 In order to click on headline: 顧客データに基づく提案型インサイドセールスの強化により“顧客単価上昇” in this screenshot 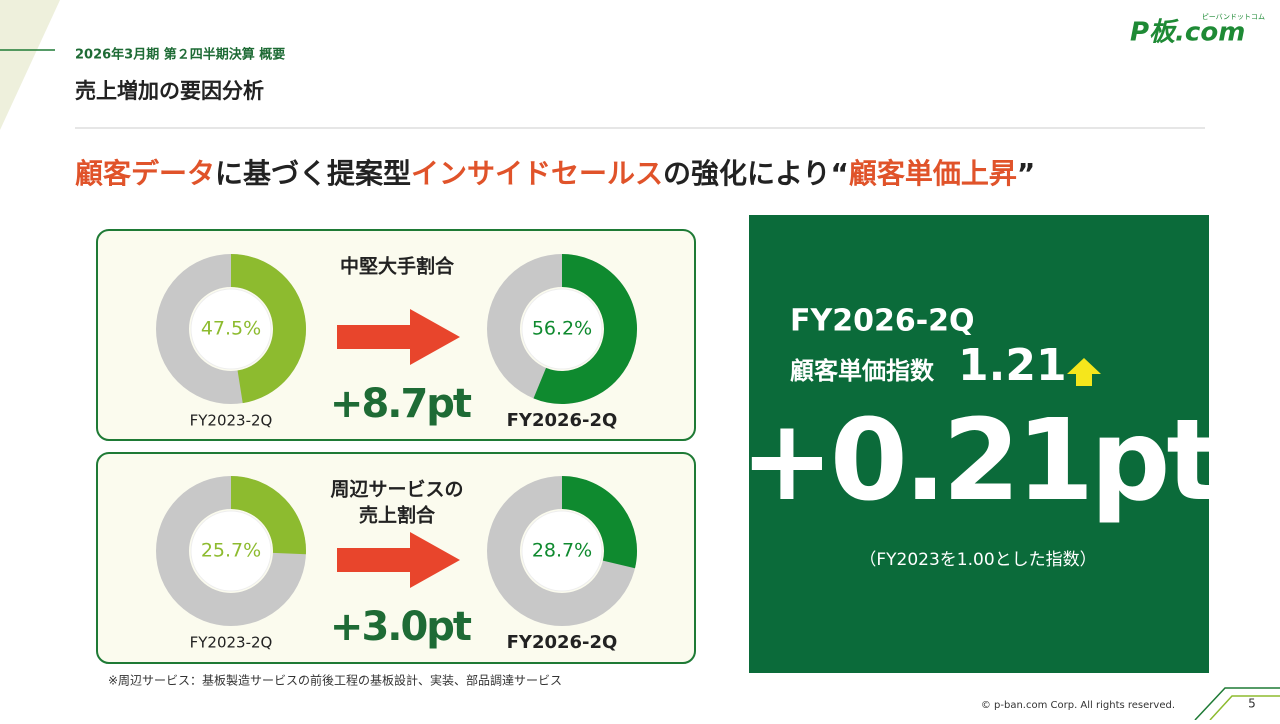, I will do `click(555, 173)`.